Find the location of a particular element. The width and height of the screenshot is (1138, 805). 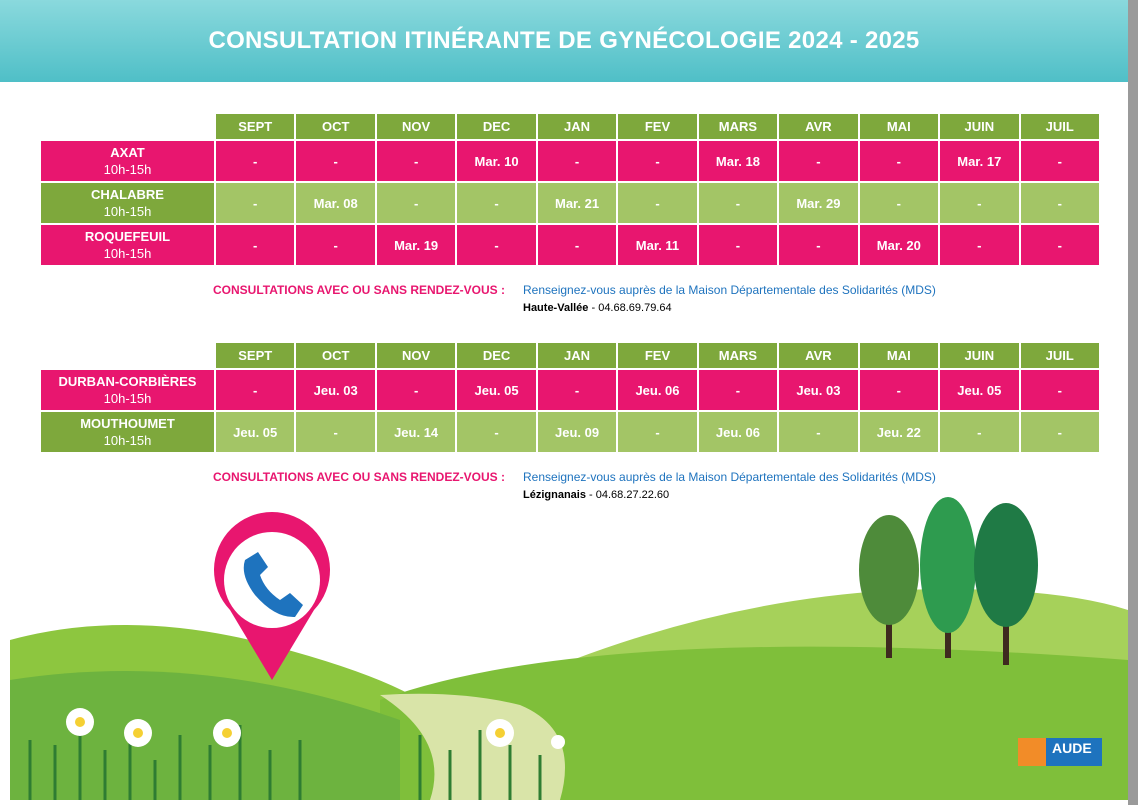

row-label: CHALABRE 10h-15h is located at coordinates (127, 203).